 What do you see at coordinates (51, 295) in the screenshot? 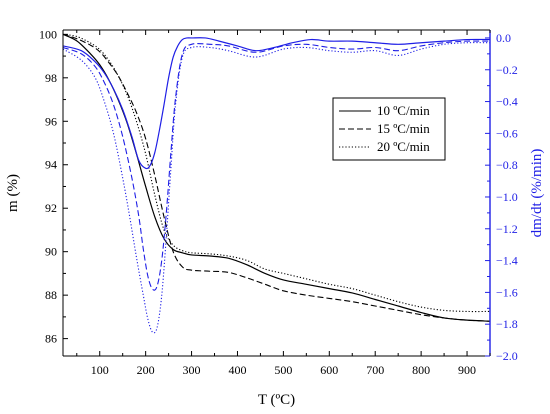
I see `y-left-tick-label: 88` at bounding box center [51, 295].